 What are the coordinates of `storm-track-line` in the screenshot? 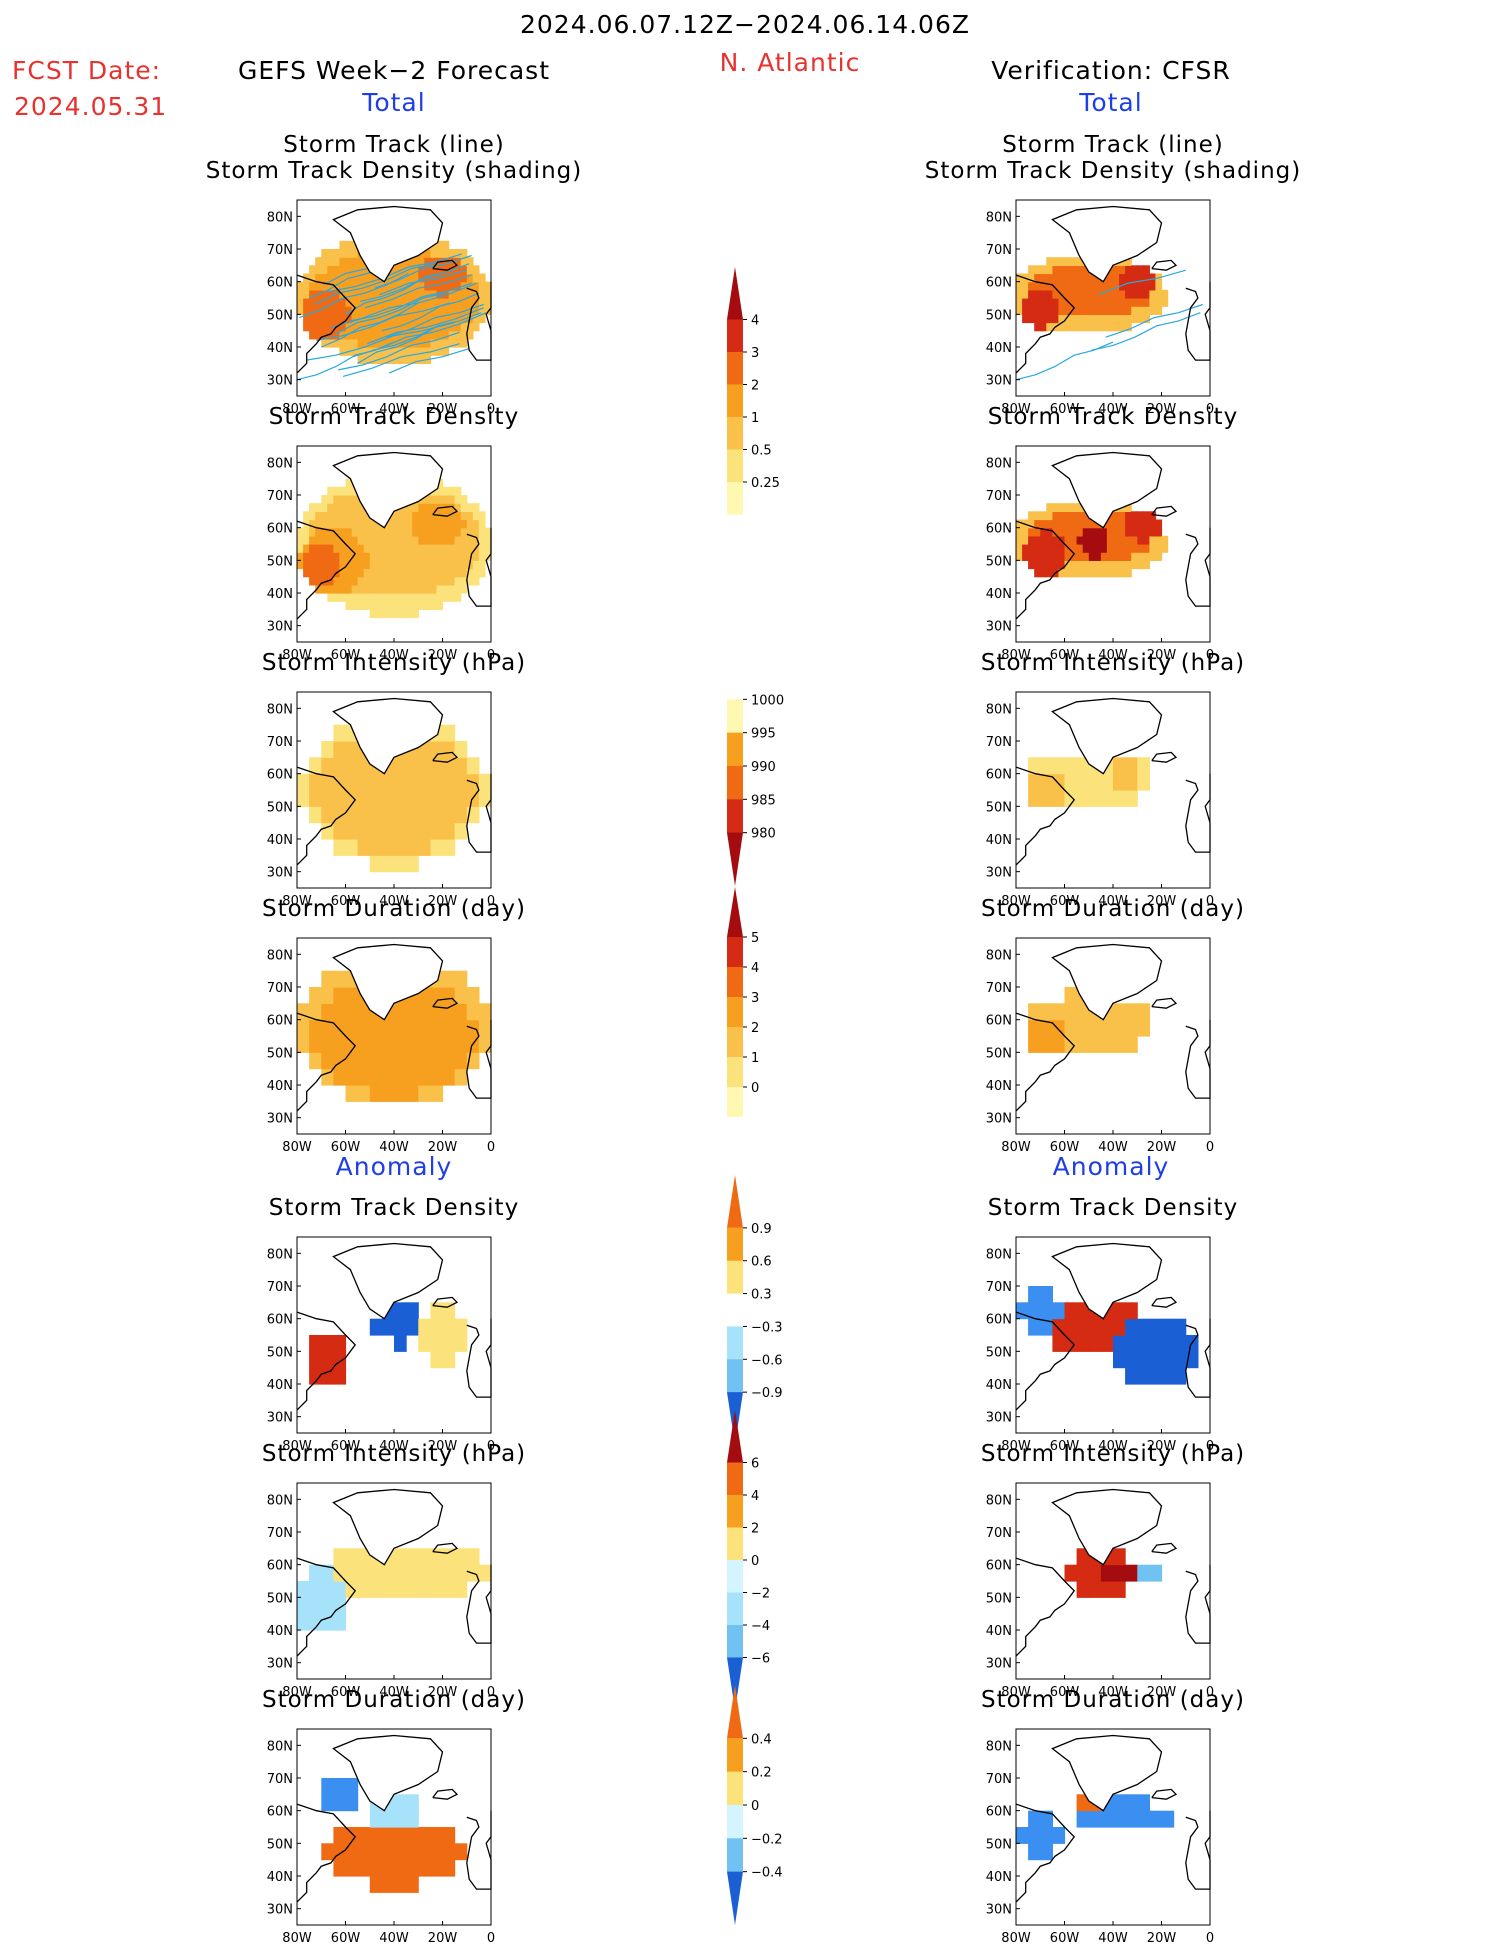 It's located at (1154, 320).